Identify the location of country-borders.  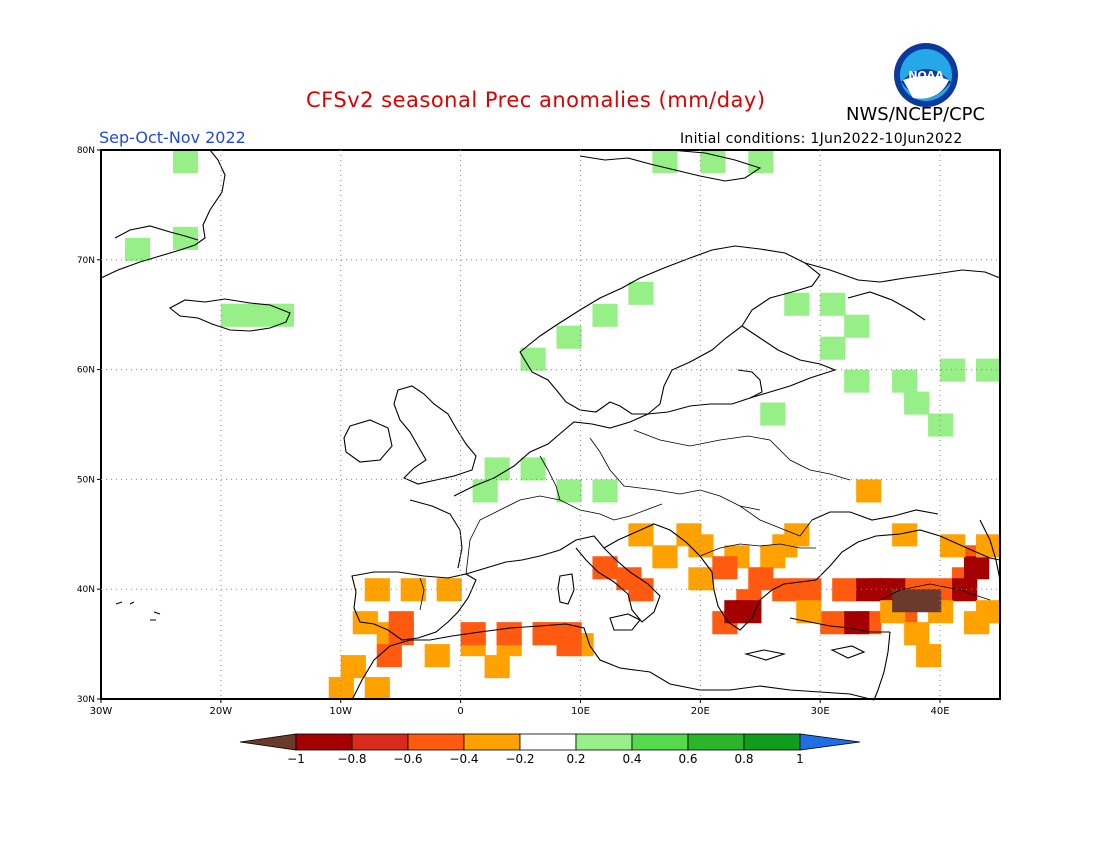
(705, 520).